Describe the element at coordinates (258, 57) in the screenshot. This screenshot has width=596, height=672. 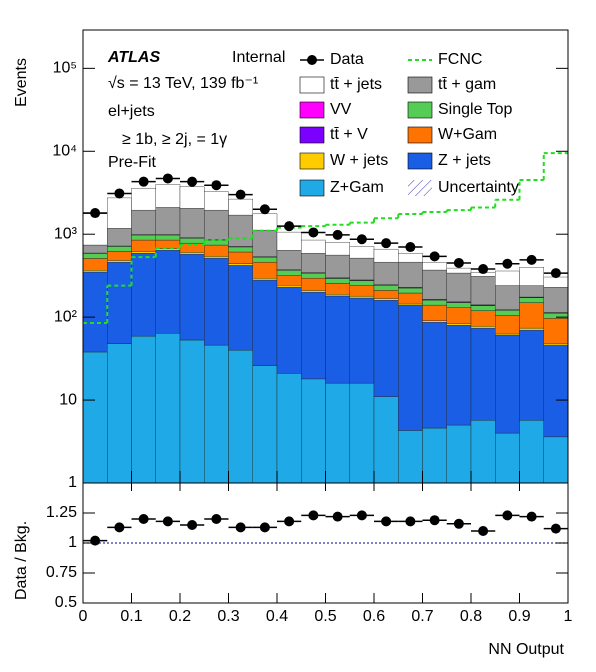
I see `annotation: Internal` at that location.